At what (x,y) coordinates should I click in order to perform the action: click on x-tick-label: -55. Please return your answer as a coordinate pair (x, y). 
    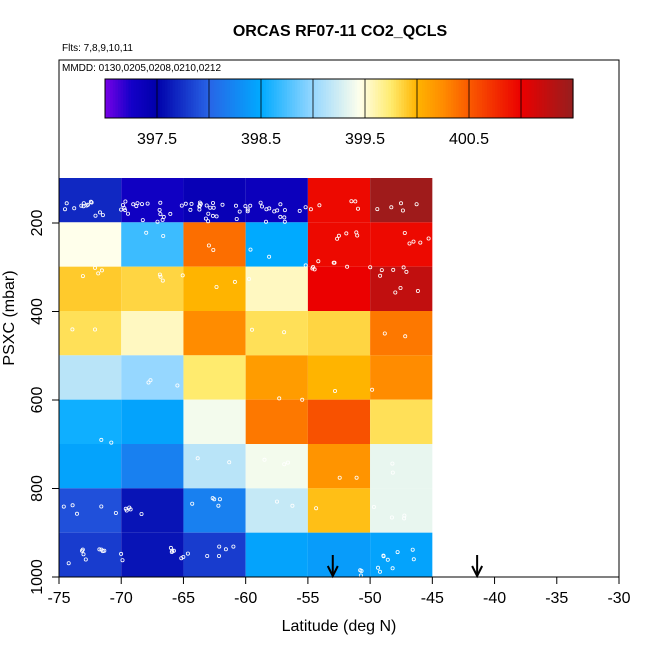
    Looking at the image, I should click on (307, 598).